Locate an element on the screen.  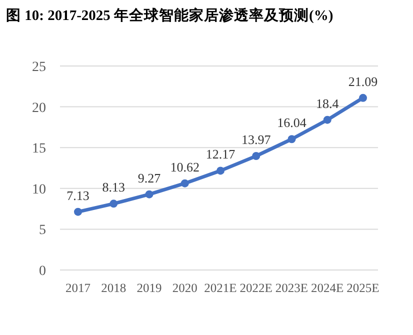
x-tick-label: 2018 is located at coordinates (113, 288).